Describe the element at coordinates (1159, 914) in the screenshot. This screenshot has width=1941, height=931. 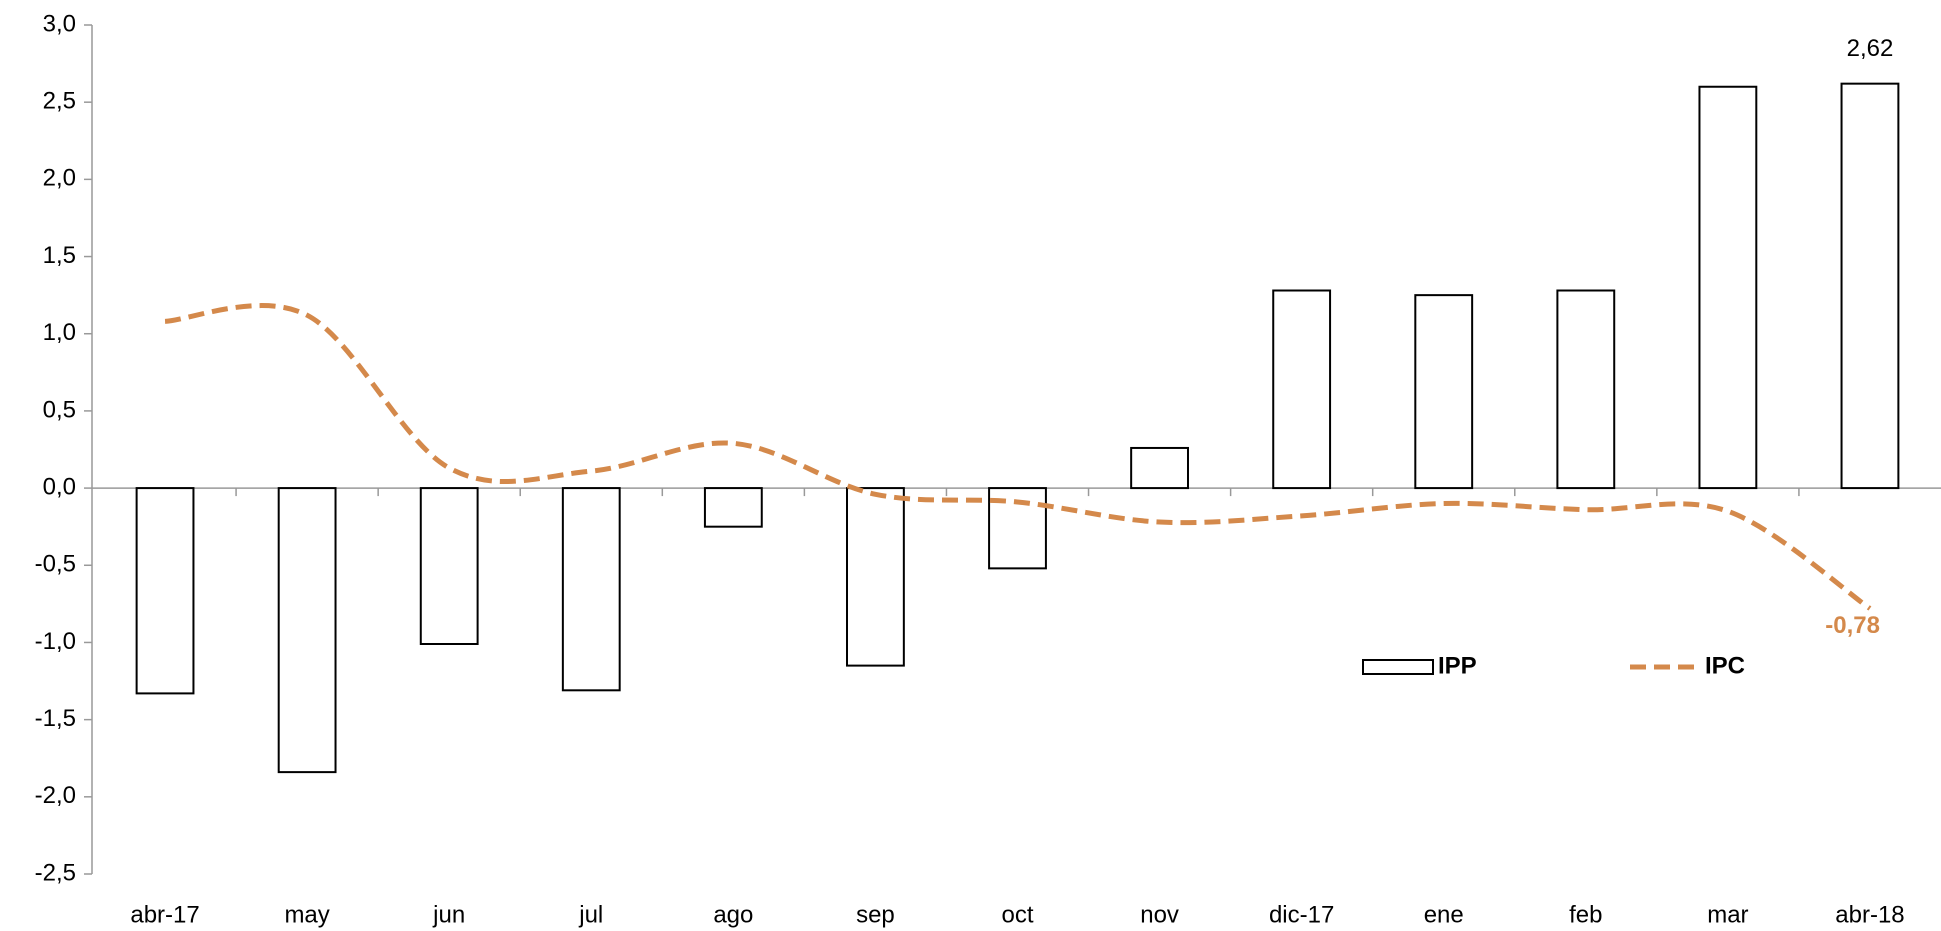
I see `x-tick-label: nov` at that location.